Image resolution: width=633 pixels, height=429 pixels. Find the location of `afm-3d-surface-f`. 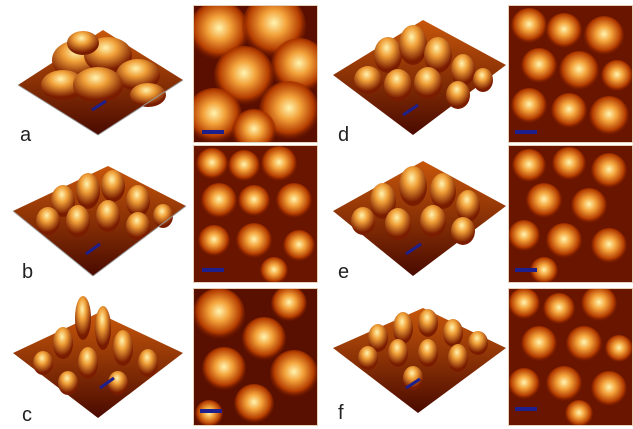

afm-3d-surface-f is located at coordinates (418, 355).